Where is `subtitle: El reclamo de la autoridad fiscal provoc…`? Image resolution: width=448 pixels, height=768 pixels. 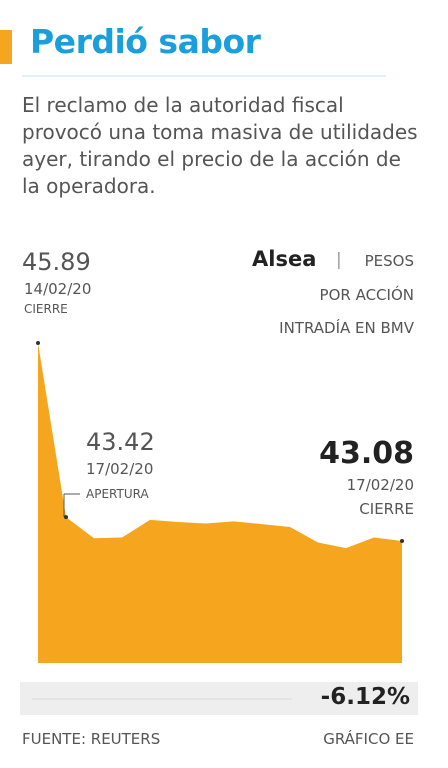 subtitle: El reclamo de la autoridad fiscal provoc… is located at coordinates (220, 145).